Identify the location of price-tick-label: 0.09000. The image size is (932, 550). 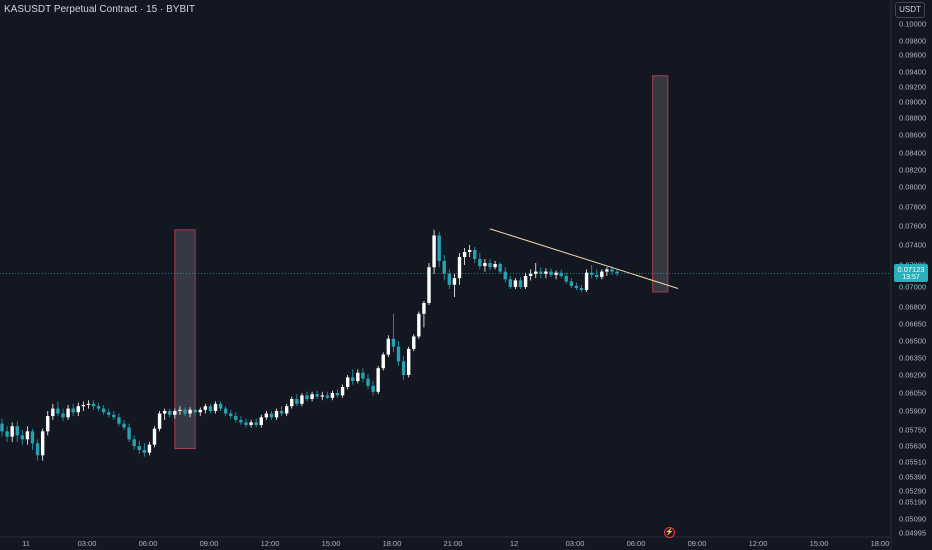
(913, 102).